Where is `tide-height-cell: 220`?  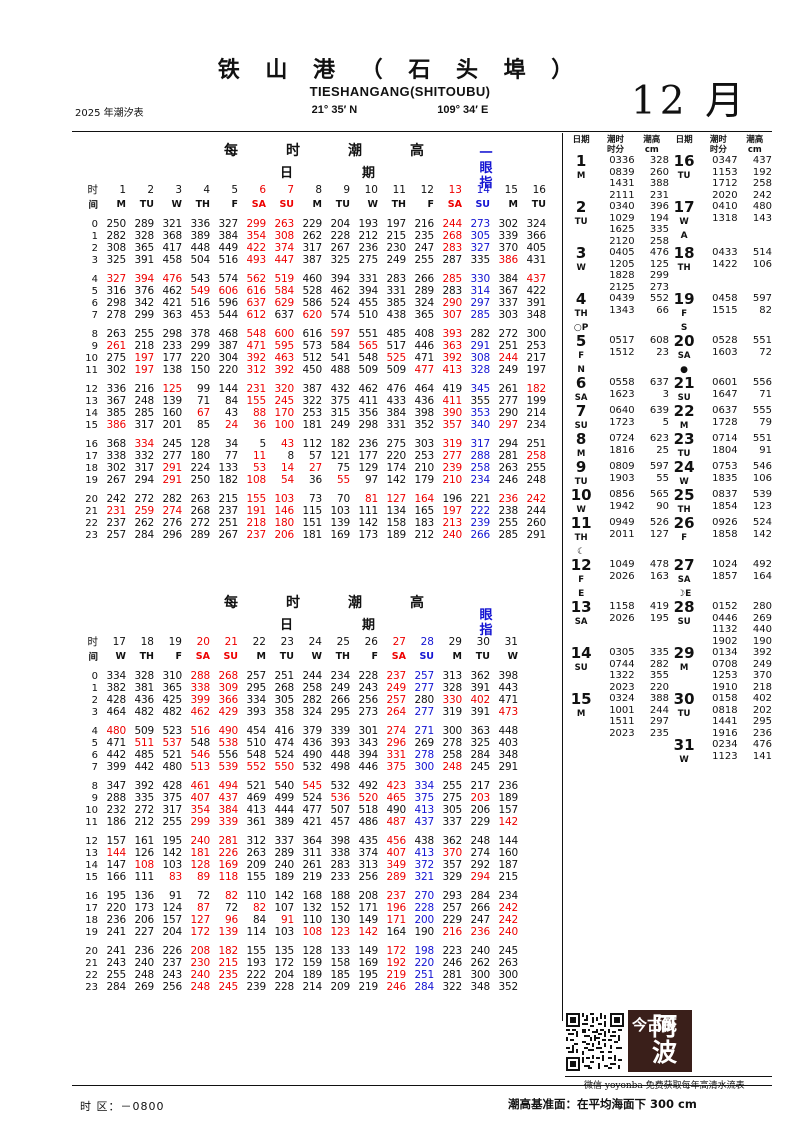 tide-height-cell: 220 is located at coordinates (228, 370).